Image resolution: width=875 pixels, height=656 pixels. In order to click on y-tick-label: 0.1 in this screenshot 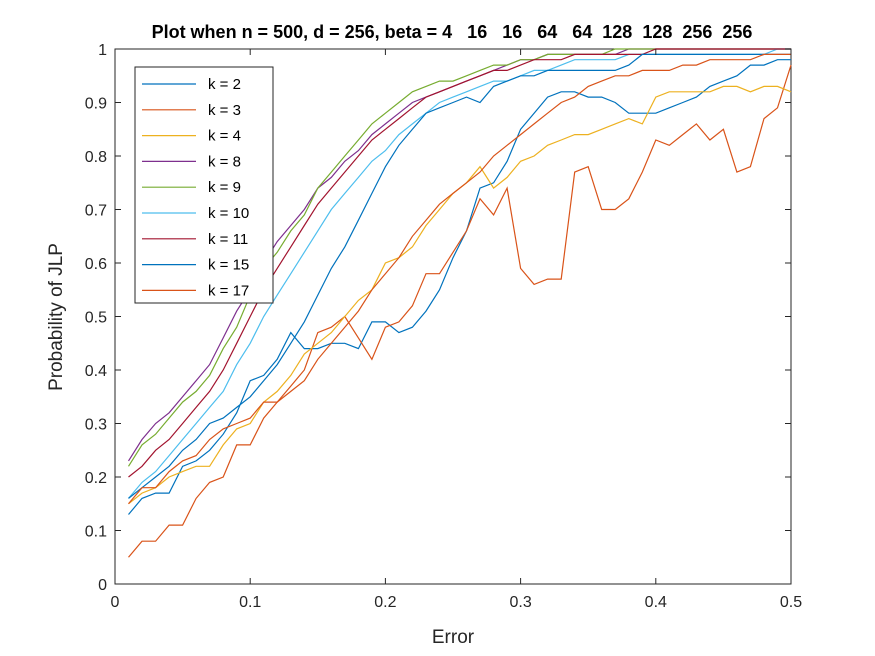, I will do `click(96, 532)`.